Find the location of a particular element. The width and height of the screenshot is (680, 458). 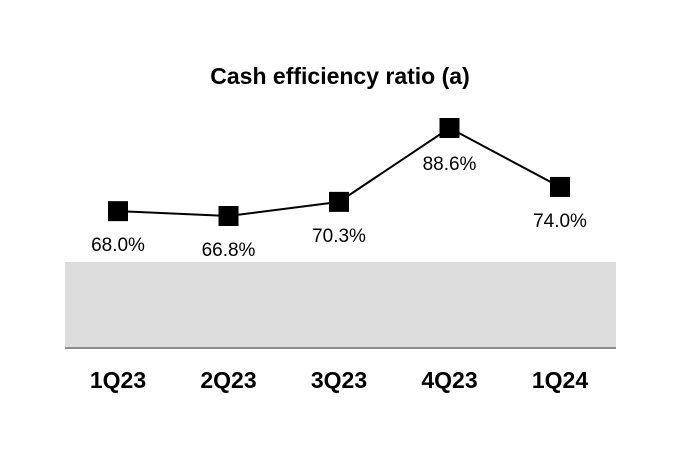

x-tick-4q23: 4Q23 is located at coordinates (449, 380).